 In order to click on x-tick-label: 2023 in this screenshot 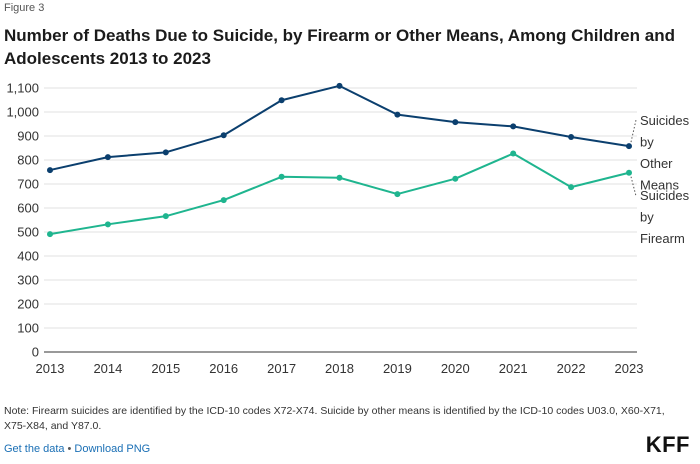, I will do `click(629, 368)`.